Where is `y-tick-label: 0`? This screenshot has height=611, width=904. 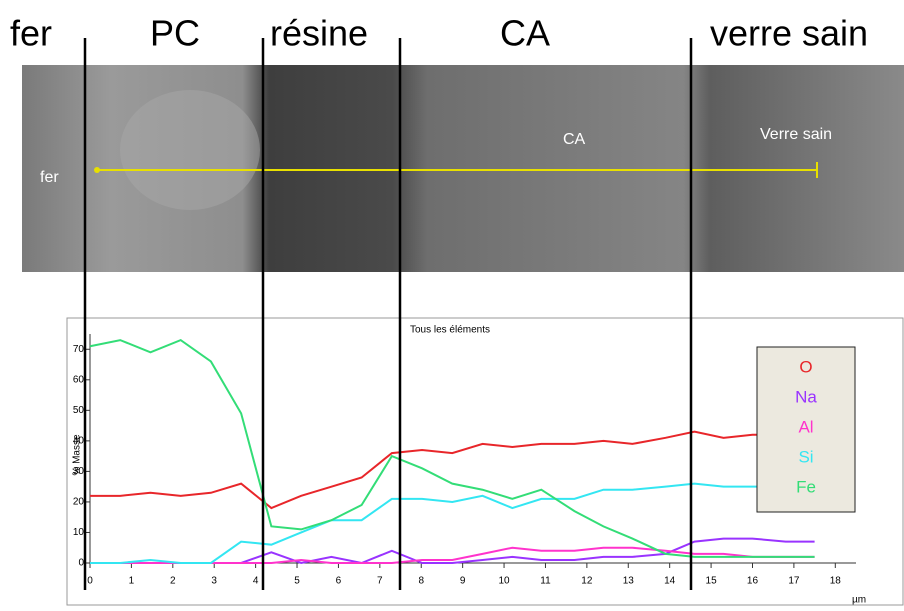 y-tick-label: 0 is located at coordinates (81, 563).